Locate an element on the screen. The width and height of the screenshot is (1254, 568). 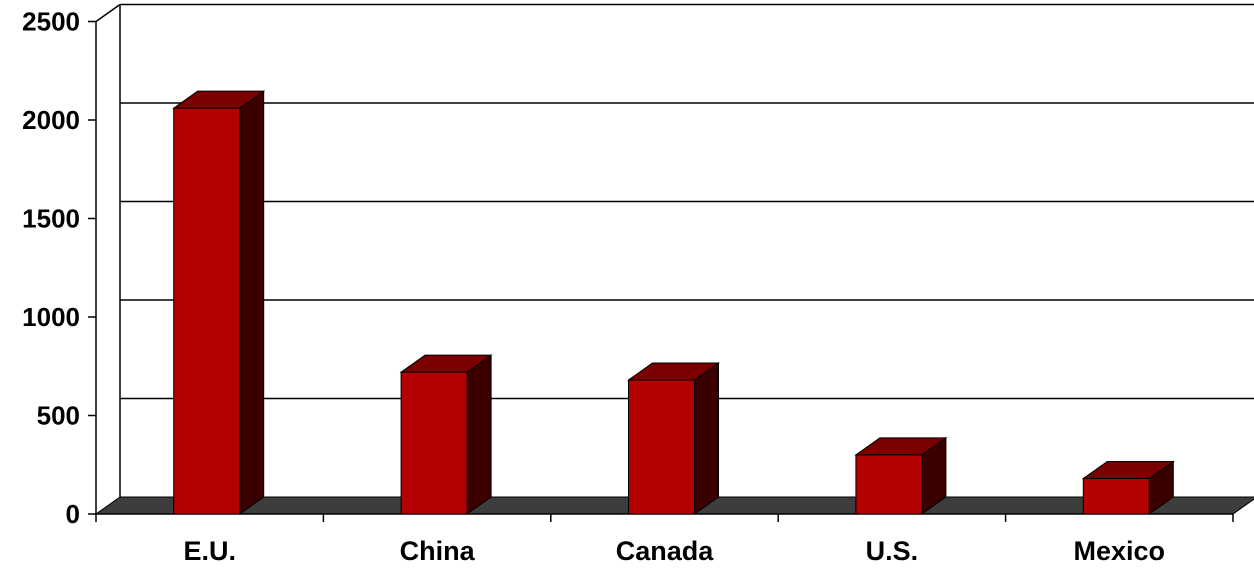
y-tick-label: 2000 is located at coordinates (51, 120).